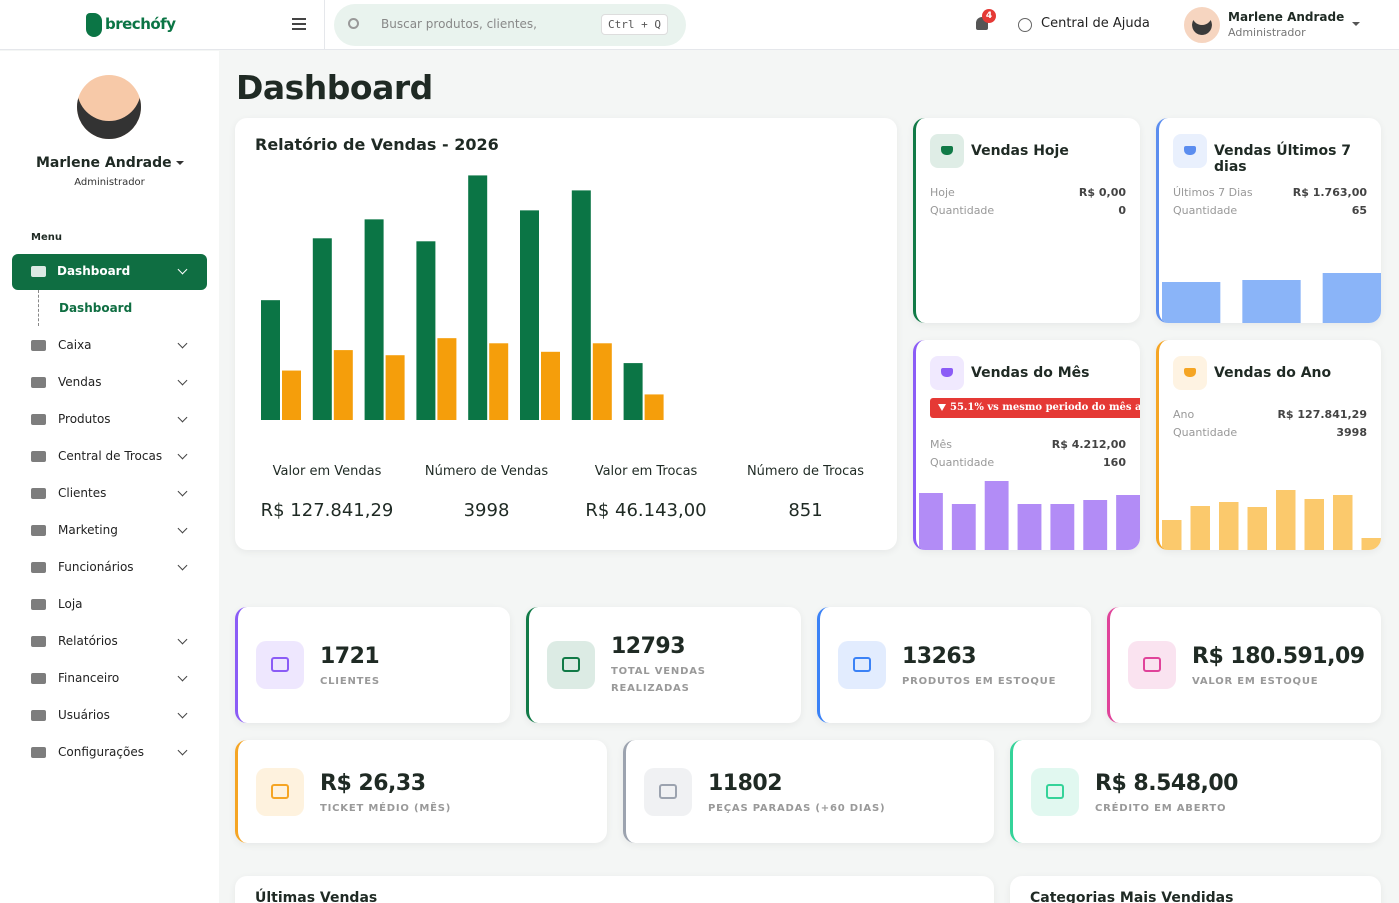  I want to click on stat-card: 12793 TOTAL VENDAS REALIZADAS, so click(663, 665).